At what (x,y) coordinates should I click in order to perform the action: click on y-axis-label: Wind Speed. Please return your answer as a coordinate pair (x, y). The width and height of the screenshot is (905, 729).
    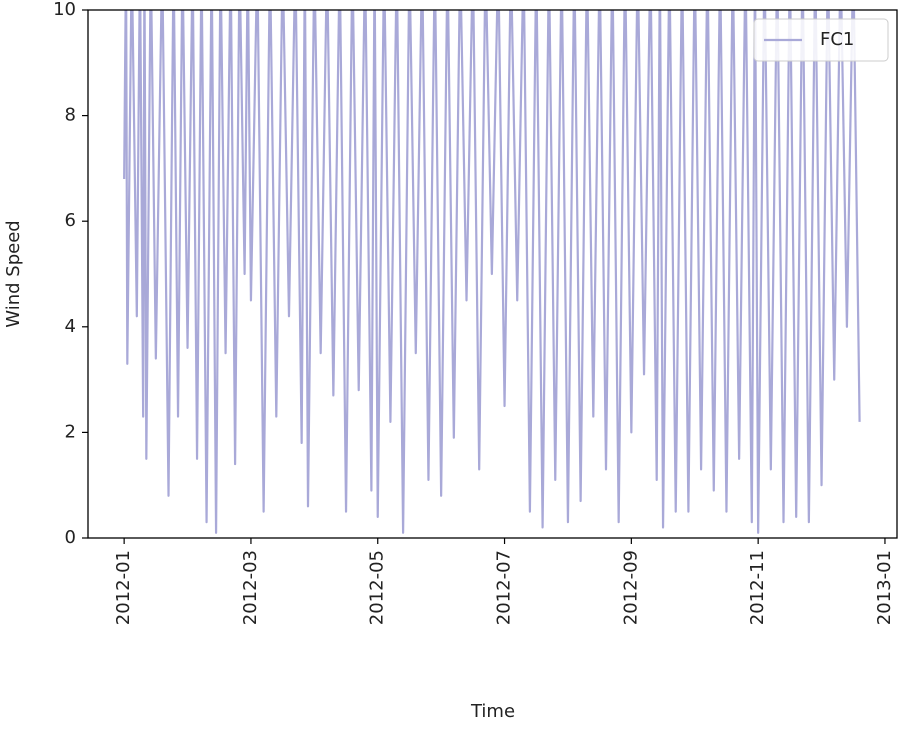
    Looking at the image, I should click on (13, 273).